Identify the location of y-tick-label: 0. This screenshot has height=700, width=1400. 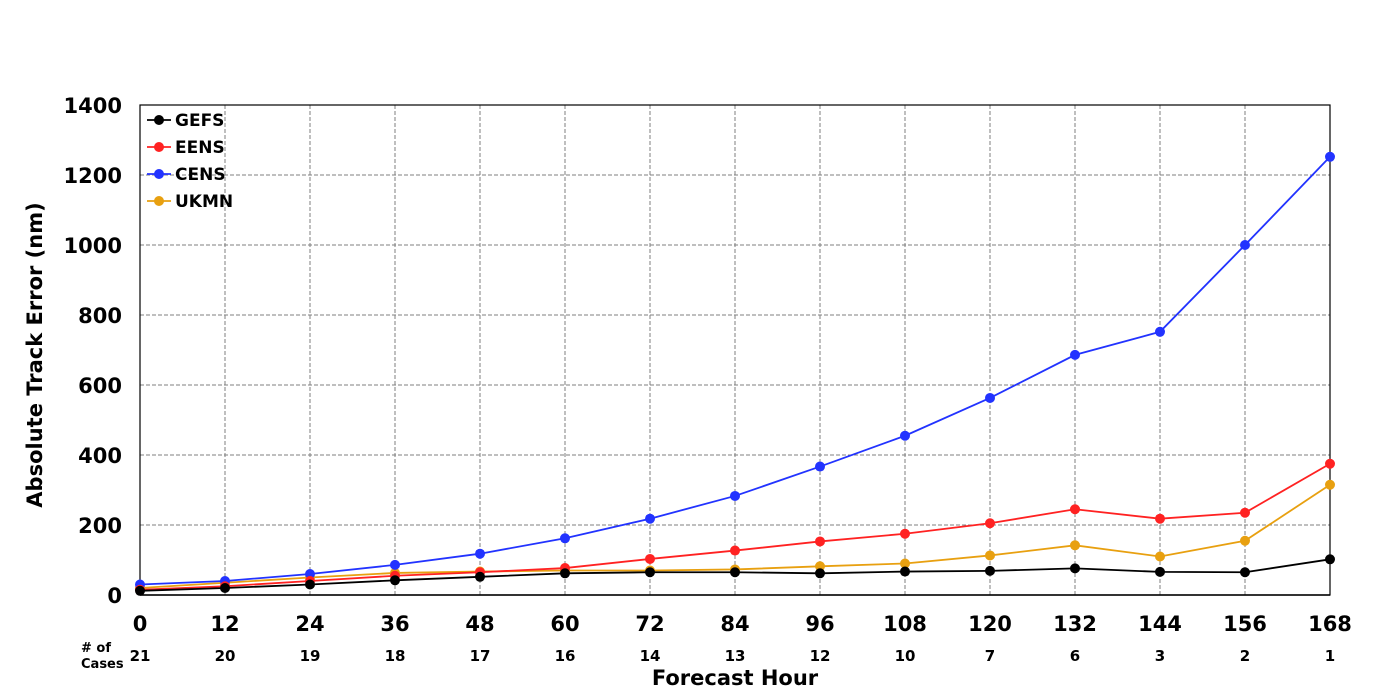
(114, 596).